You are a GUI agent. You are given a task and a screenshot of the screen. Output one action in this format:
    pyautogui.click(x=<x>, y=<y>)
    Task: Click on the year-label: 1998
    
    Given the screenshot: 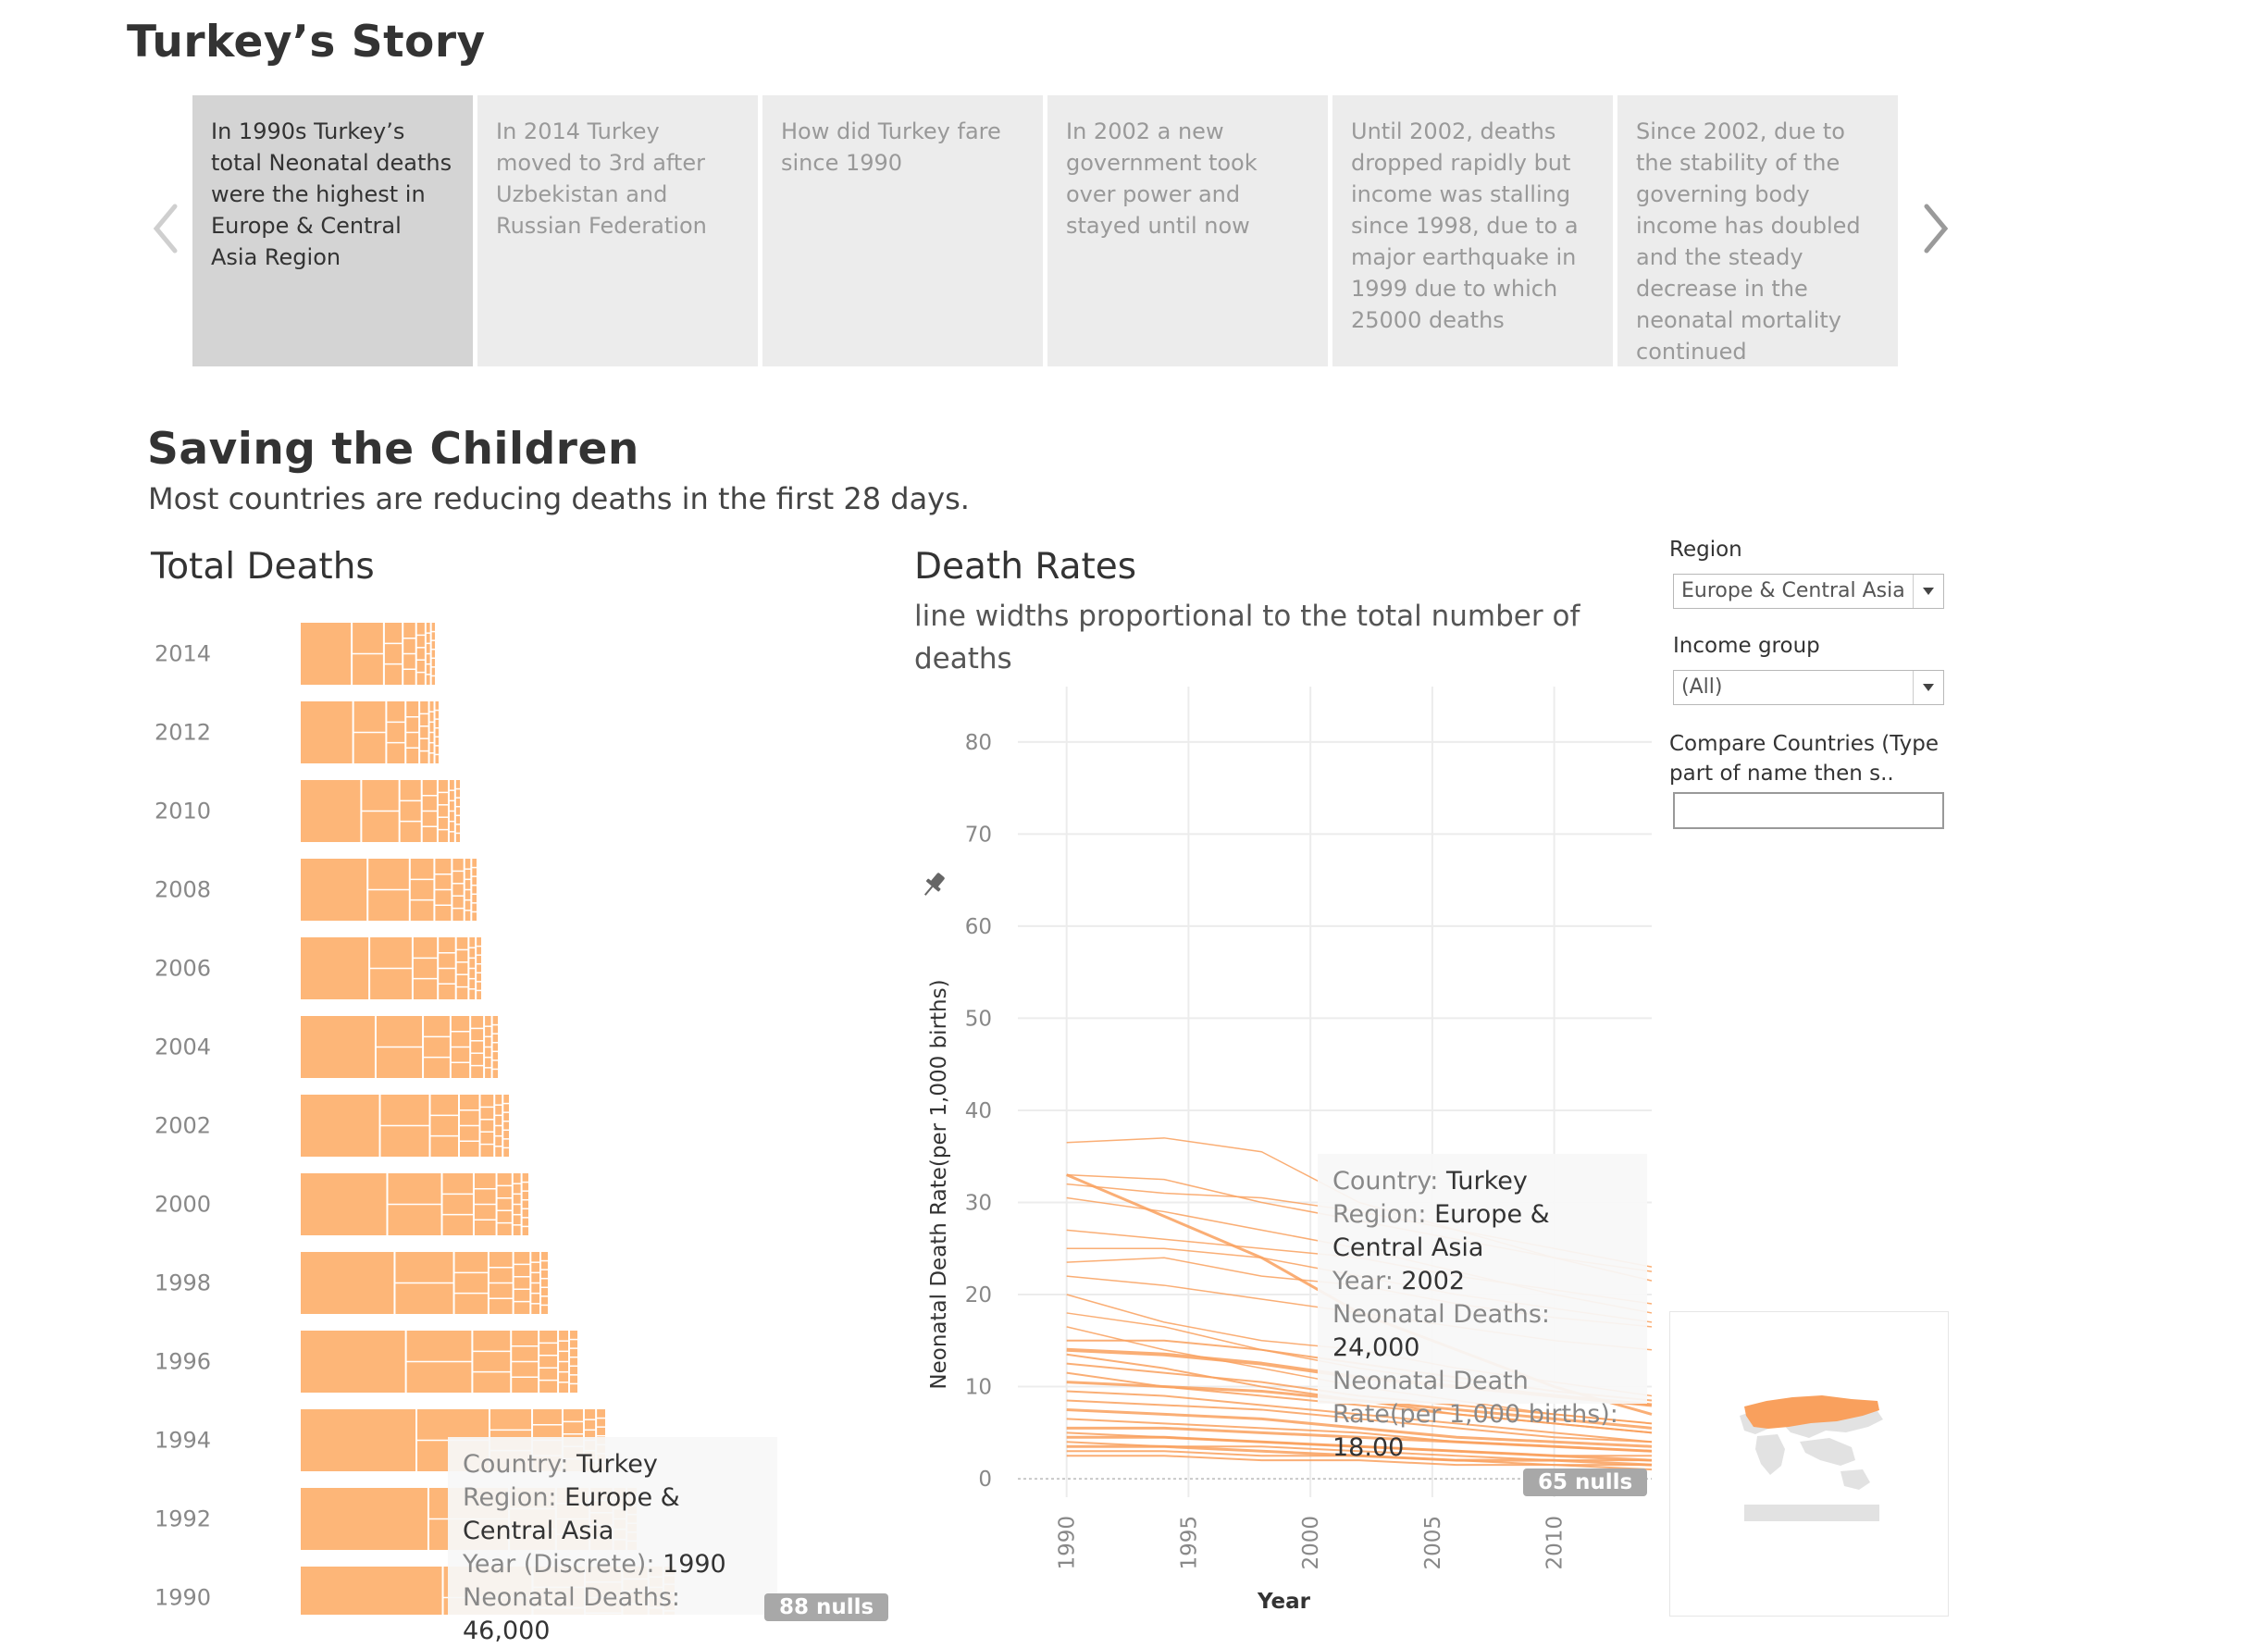 What is the action you would take?
    pyautogui.click(x=183, y=1283)
    